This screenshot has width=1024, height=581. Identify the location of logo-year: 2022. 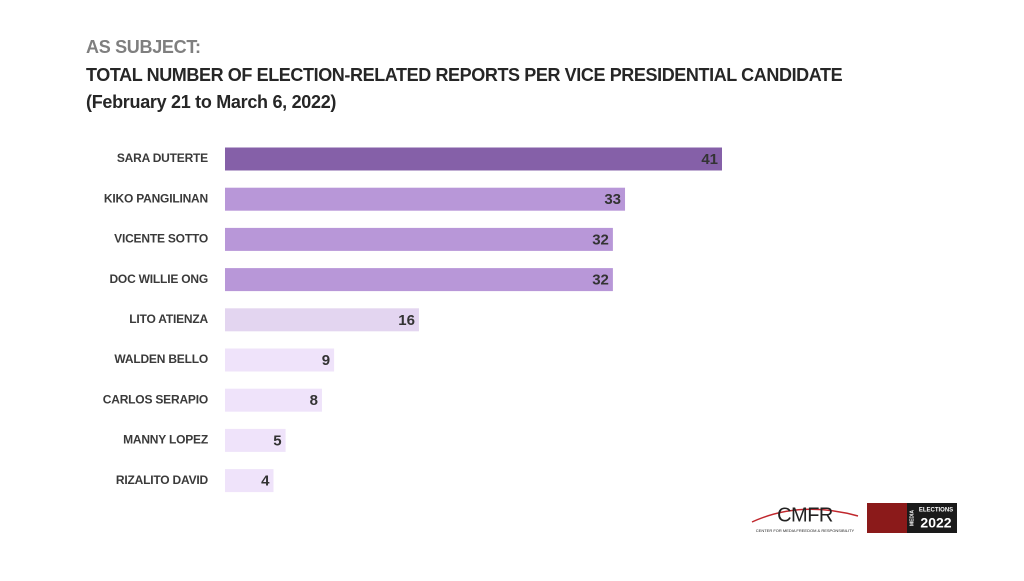
(935, 523).